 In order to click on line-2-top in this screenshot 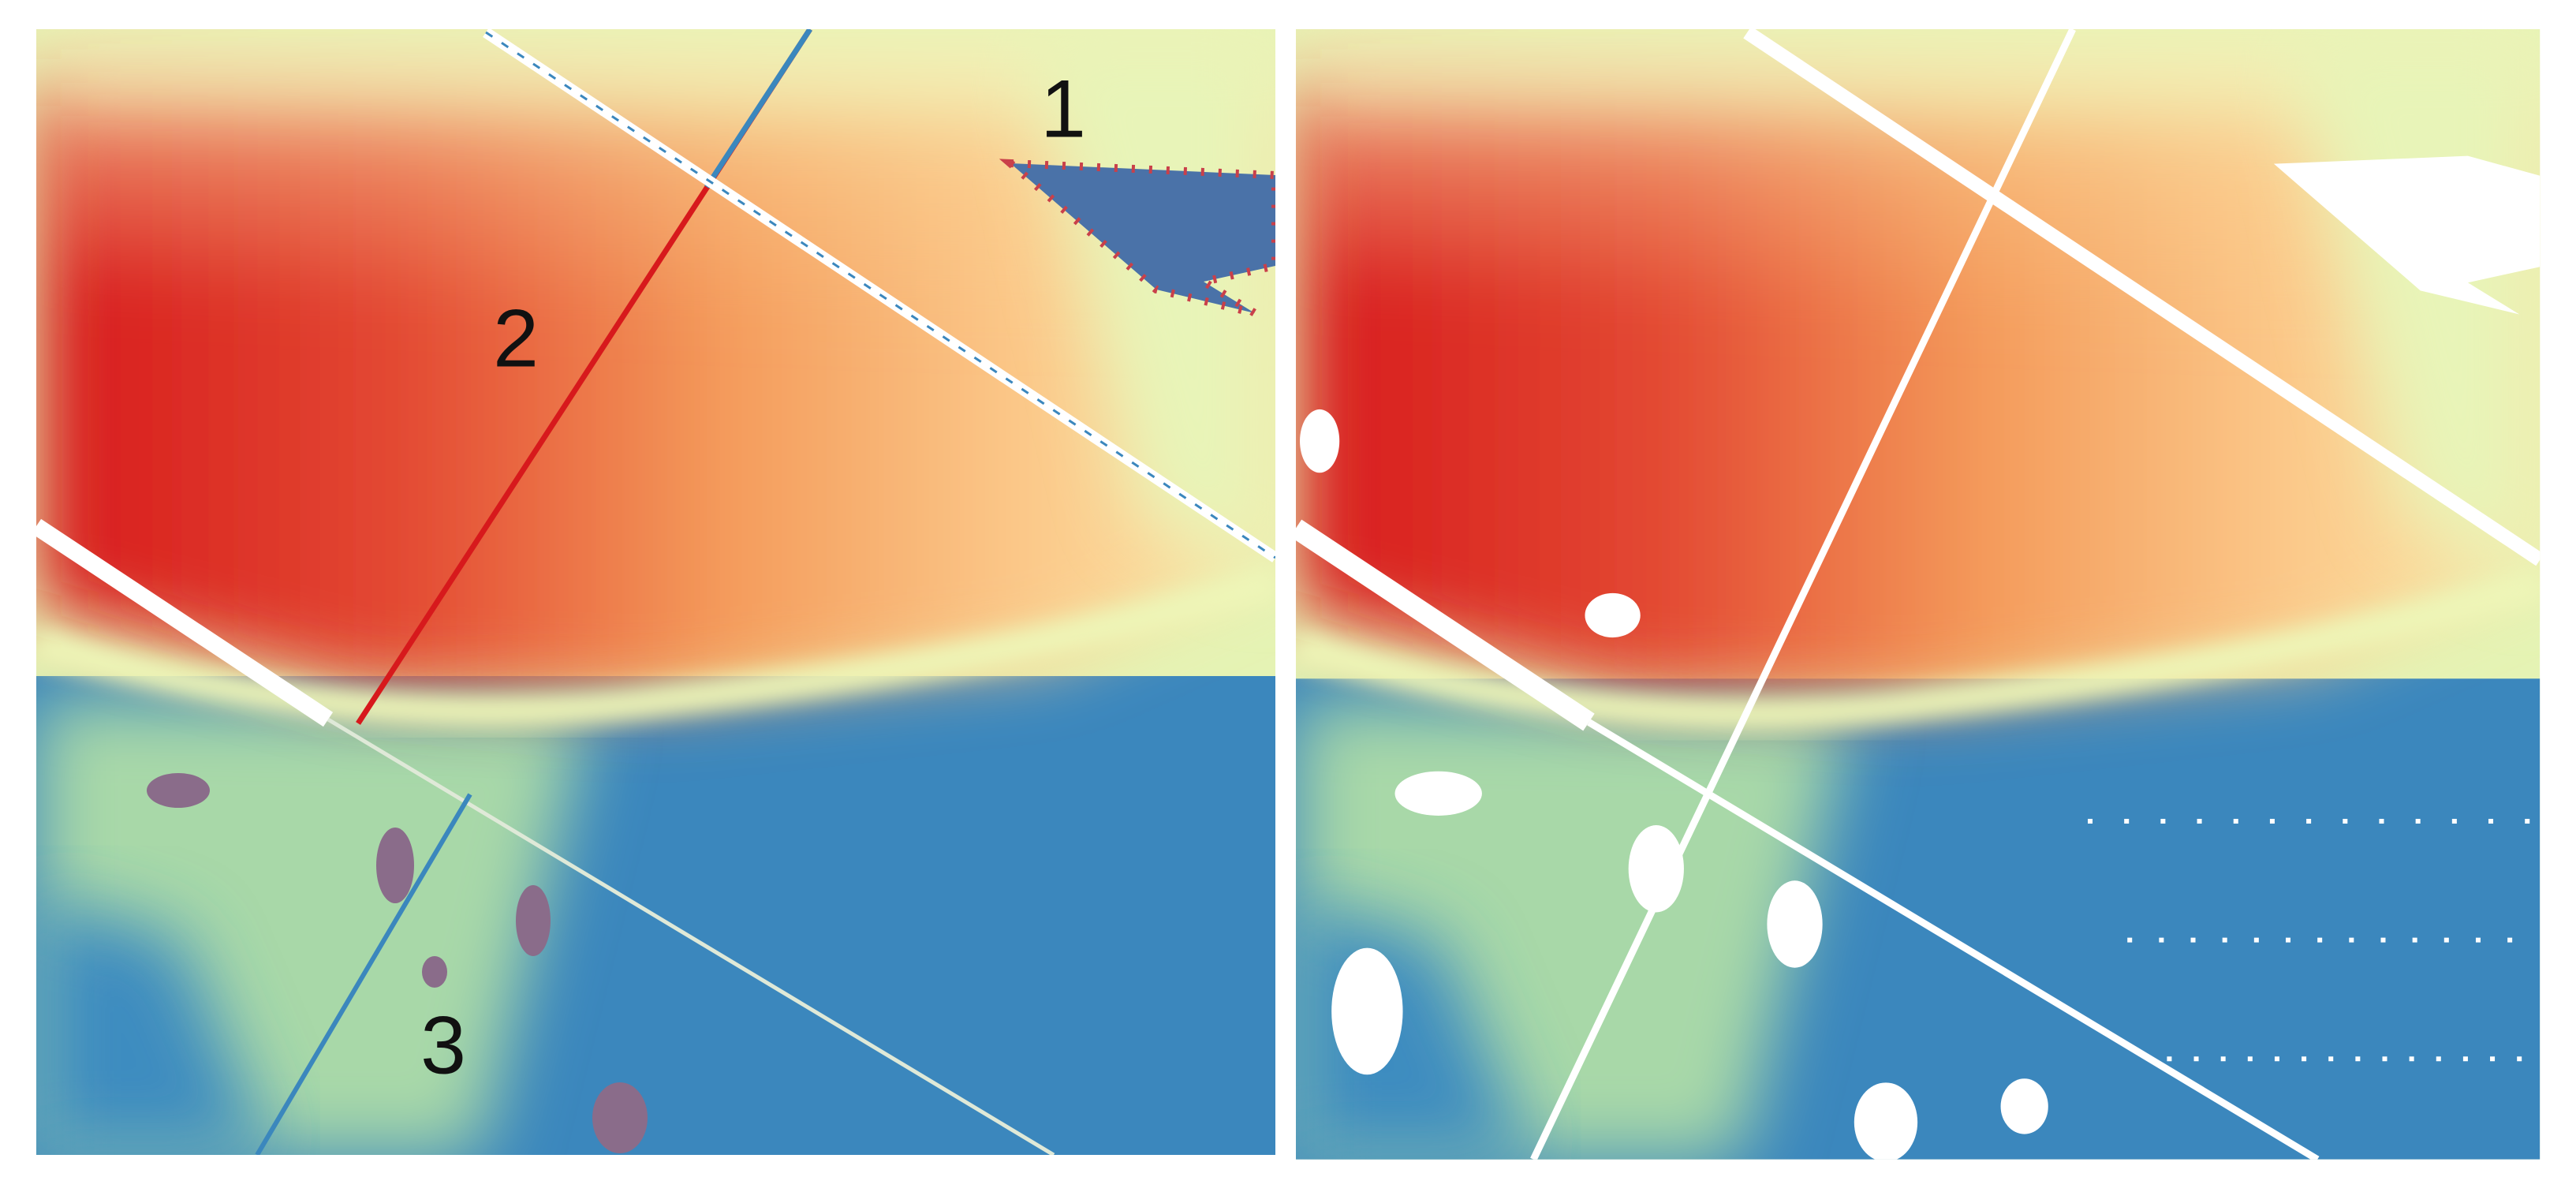, I will do `click(758, 109)`.